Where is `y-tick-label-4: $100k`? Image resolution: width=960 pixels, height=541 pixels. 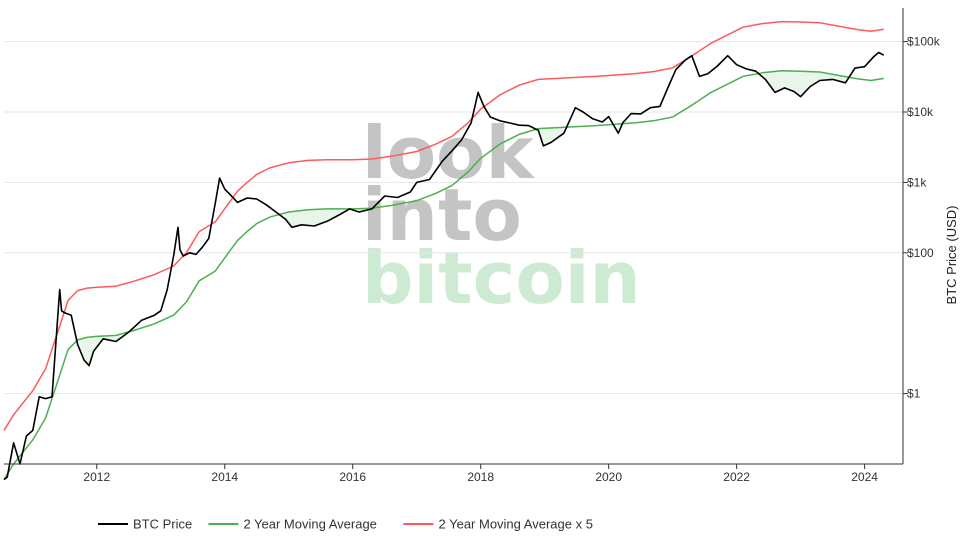 y-tick-label-4: $100k is located at coordinates (924, 42).